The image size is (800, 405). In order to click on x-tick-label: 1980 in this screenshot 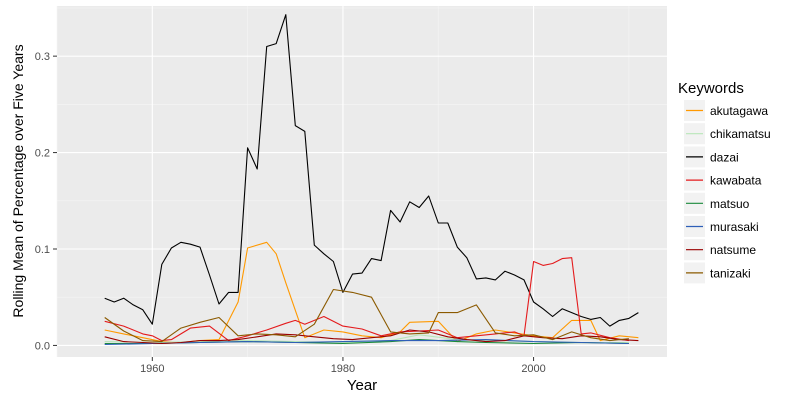, I will do `click(343, 369)`.